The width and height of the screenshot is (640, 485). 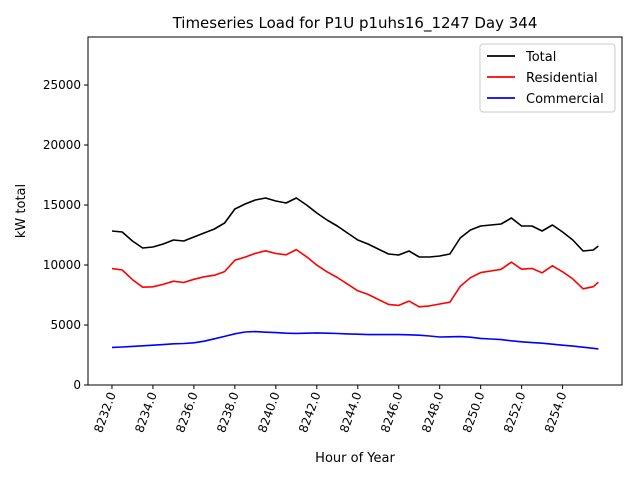 What do you see at coordinates (65, 235) in the screenshot?
I see `y-axis: 0 5000 10000 15000 20000 25000` at bounding box center [65, 235].